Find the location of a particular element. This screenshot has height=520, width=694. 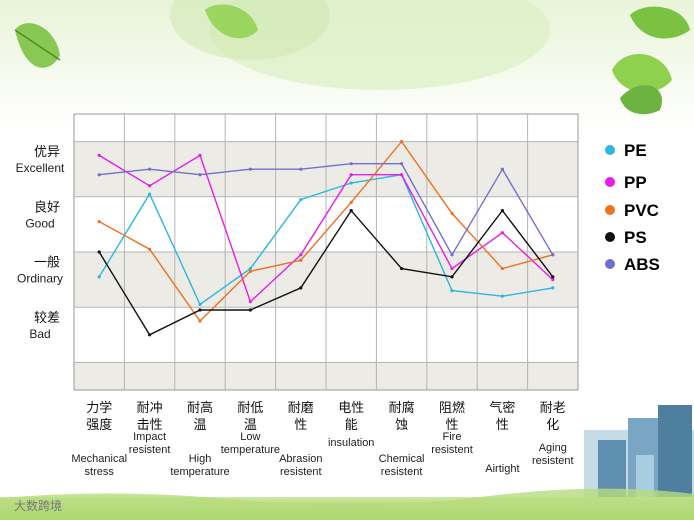

series-line-abs is located at coordinates (326, 209).